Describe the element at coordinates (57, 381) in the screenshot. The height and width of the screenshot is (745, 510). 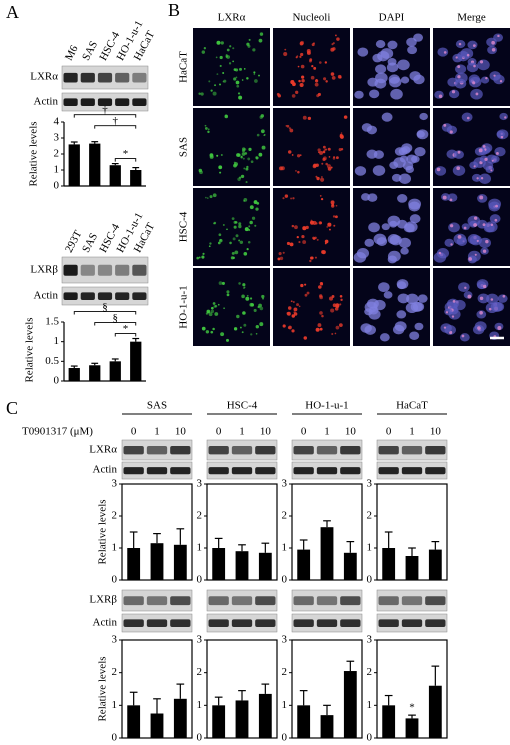
I see `y-tick-label: 0` at that location.